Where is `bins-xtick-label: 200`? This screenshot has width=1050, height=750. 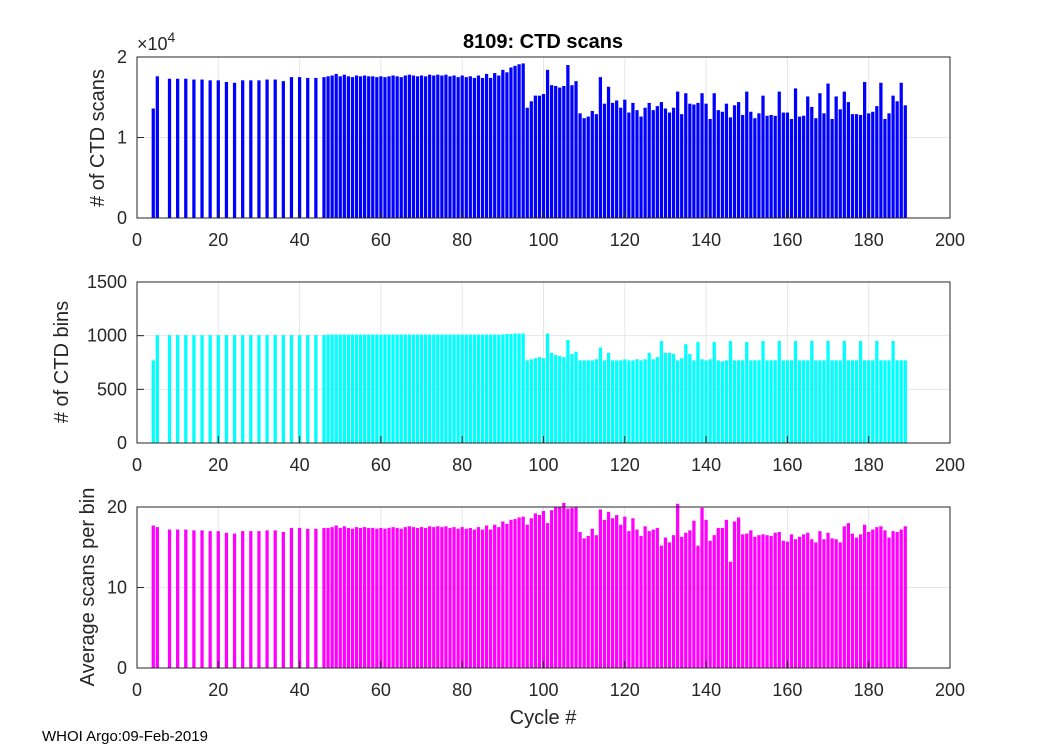
bins-xtick-label: 200 is located at coordinates (950, 465).